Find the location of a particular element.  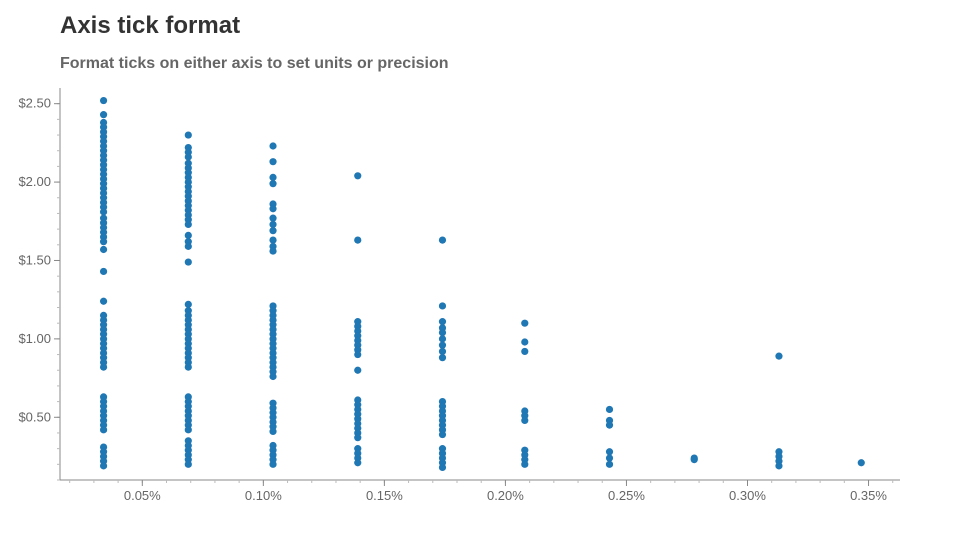

x-tick-label: 0.35% is located at coordinates (868, 495).